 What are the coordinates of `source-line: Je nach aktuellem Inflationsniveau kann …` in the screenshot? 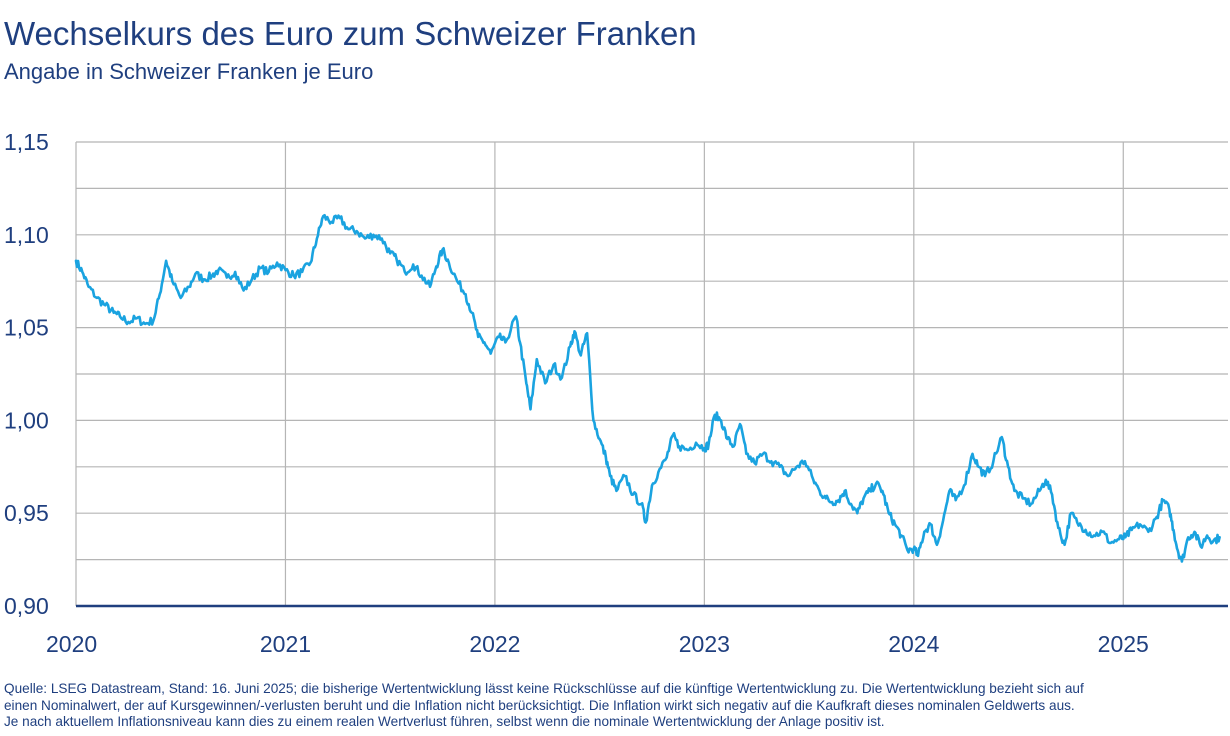 It's located at (444, 721).